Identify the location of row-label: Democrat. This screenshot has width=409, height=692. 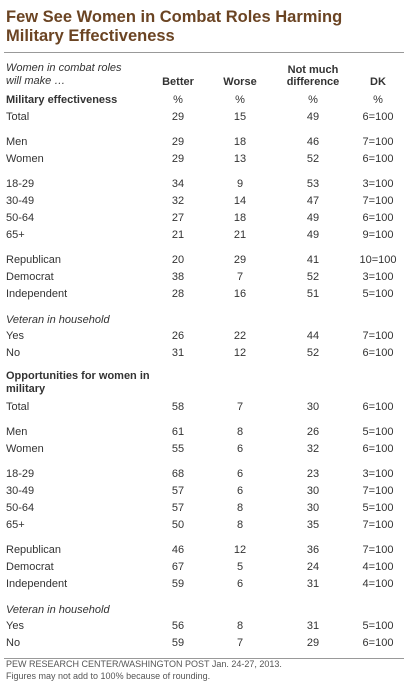
(30, 277).